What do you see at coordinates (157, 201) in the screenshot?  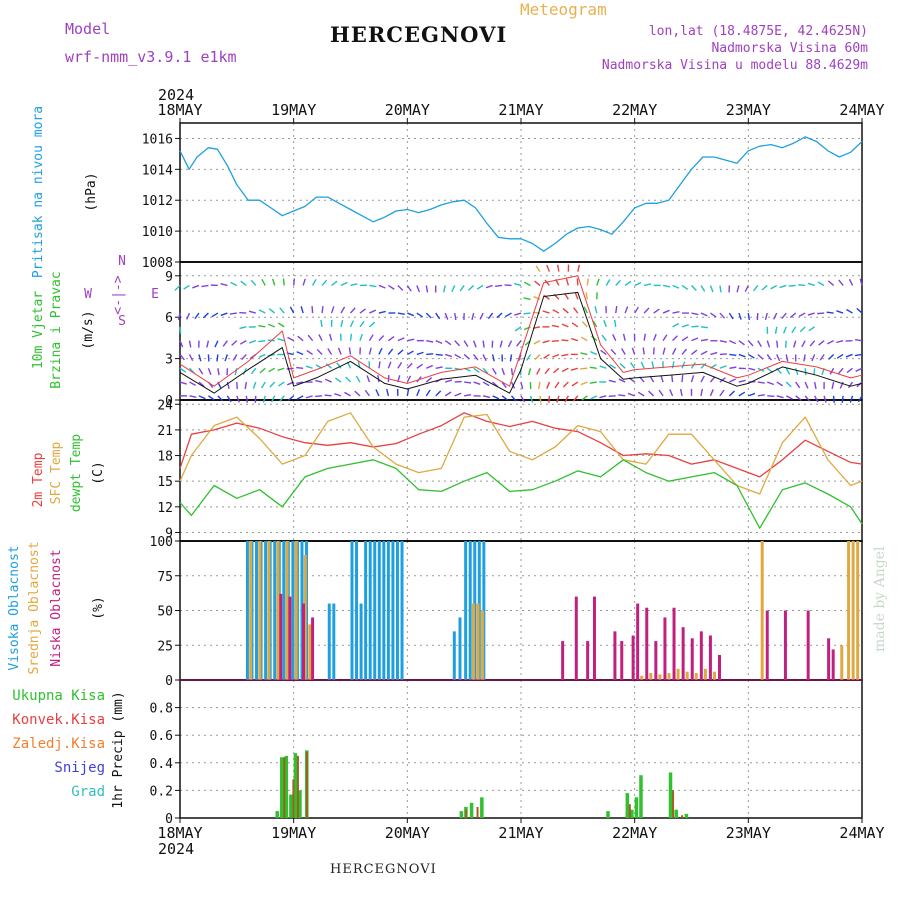 I see `y-tick-label: 1012` at bounding box center [157, 201].